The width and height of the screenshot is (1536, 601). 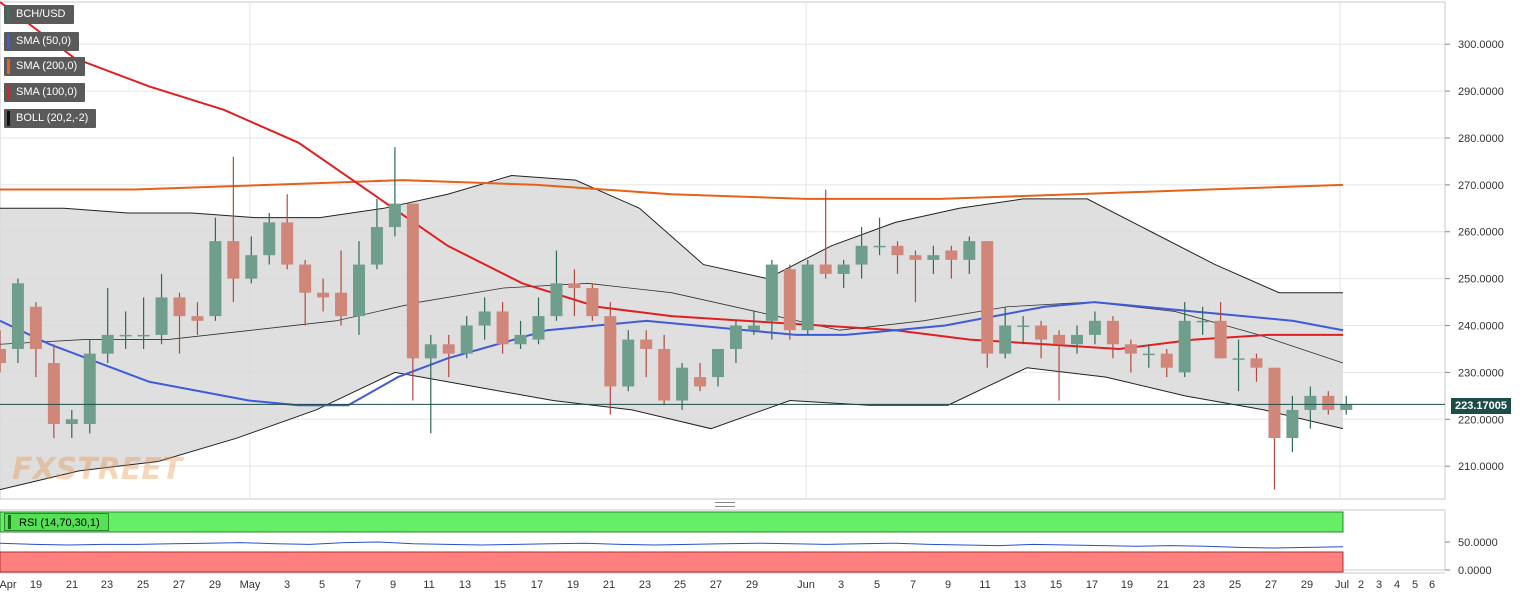 I want to click on x-tick-label: 25, so click(x=680, y=585).